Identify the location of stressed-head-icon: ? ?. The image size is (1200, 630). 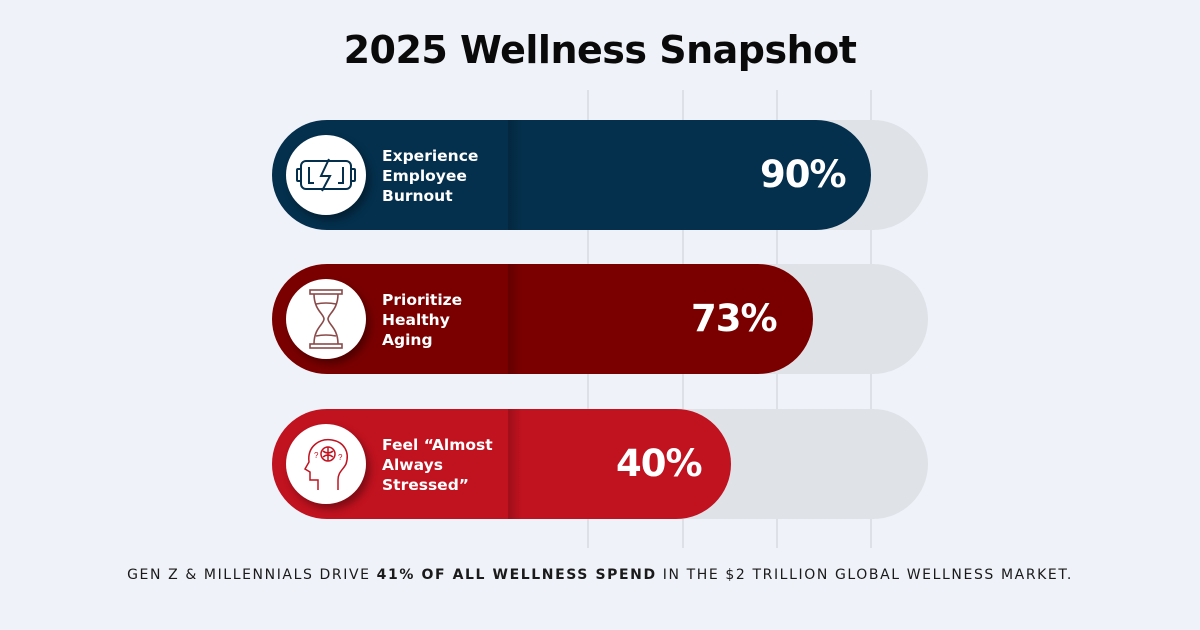
(326, 464).